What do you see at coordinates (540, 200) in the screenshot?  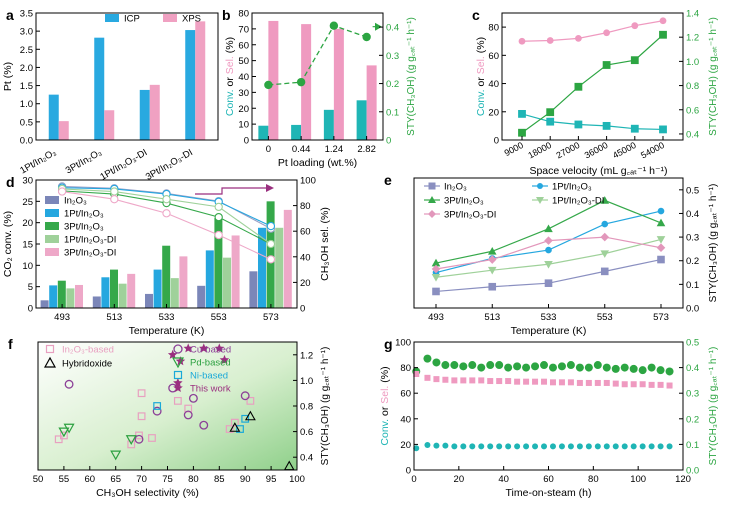 I see `legend-e-3-swatch` at bounding box center [540, 200].